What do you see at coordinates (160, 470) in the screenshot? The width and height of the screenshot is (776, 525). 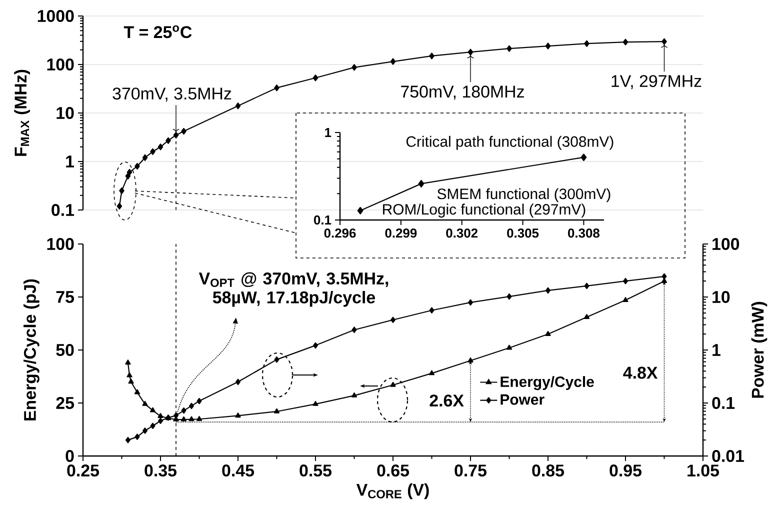 I see `x-tick-label: 0.35` at bounding box center [160, 470].